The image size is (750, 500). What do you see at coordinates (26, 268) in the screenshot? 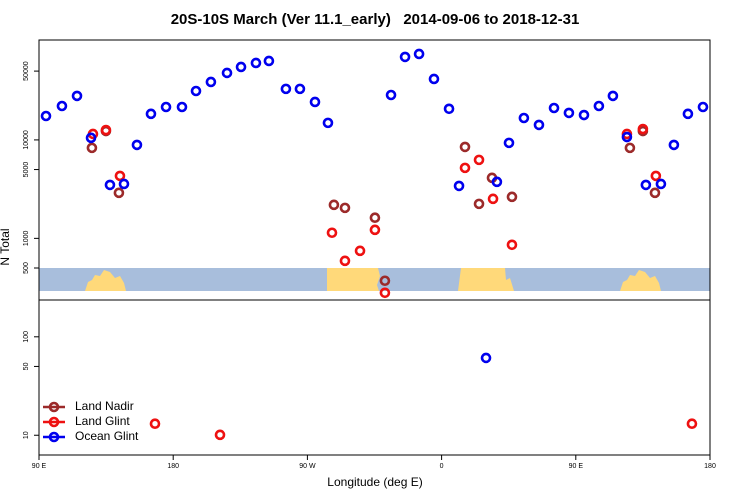
I see `y-tick-label: 500` at bounding box center [26, 268].